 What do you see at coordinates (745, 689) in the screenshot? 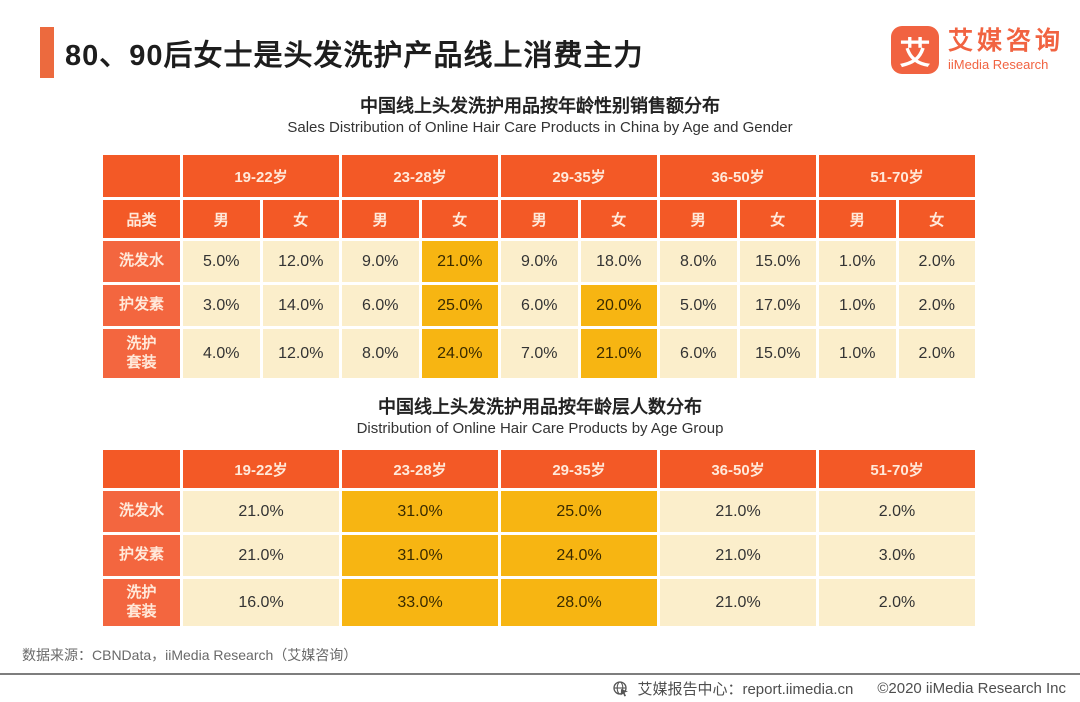
I see `report-center-text: 艾媒报告中心：report.iimedia.cn` at bounding box center [745, 689].